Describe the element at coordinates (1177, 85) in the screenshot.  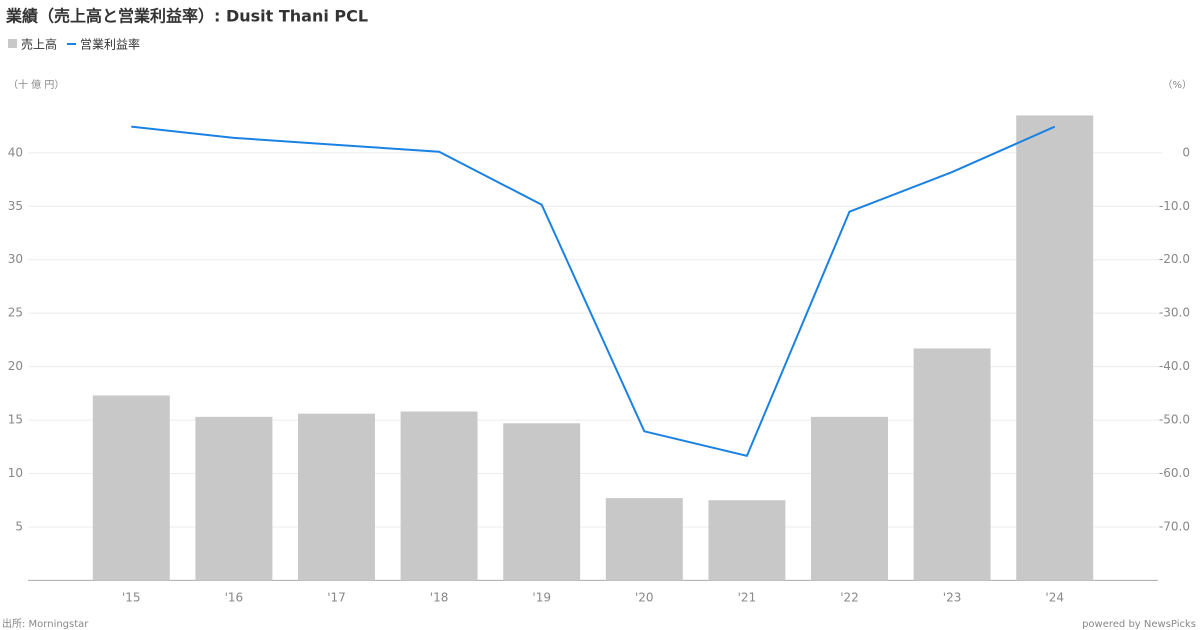
I see `y2-axis-label: （%）` at that location.